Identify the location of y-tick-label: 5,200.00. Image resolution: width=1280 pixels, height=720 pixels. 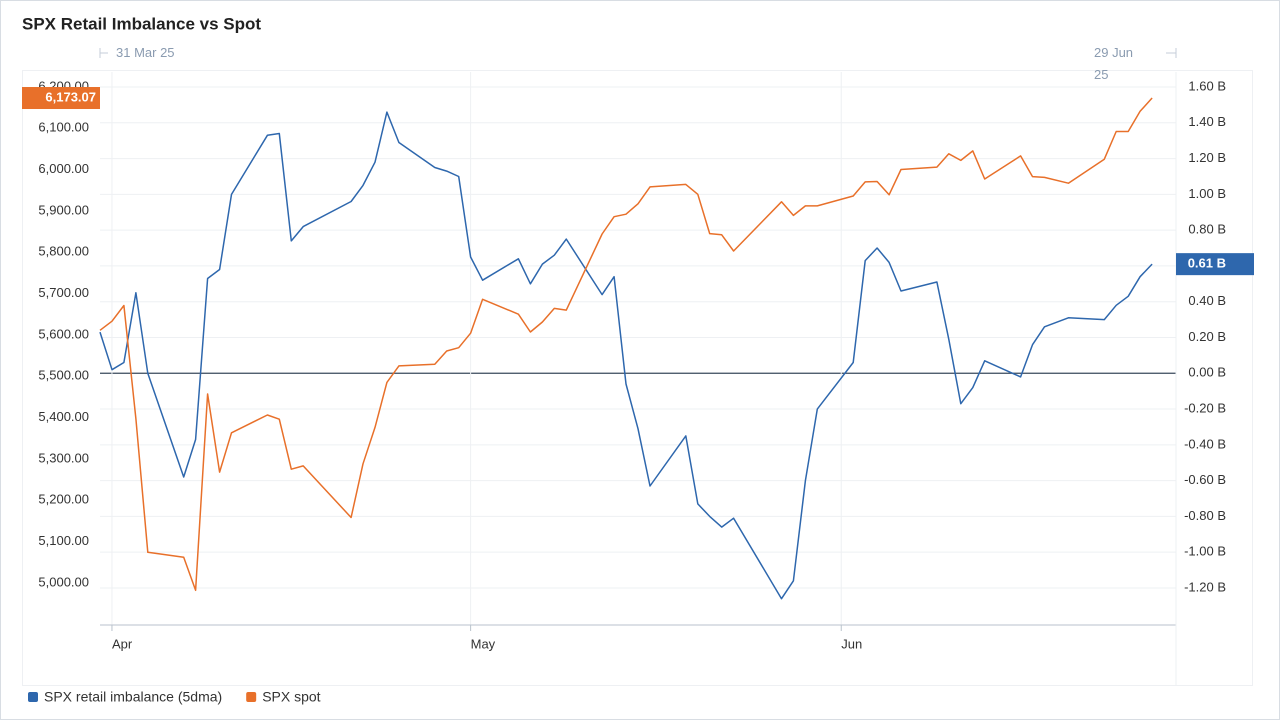
(63, 499).